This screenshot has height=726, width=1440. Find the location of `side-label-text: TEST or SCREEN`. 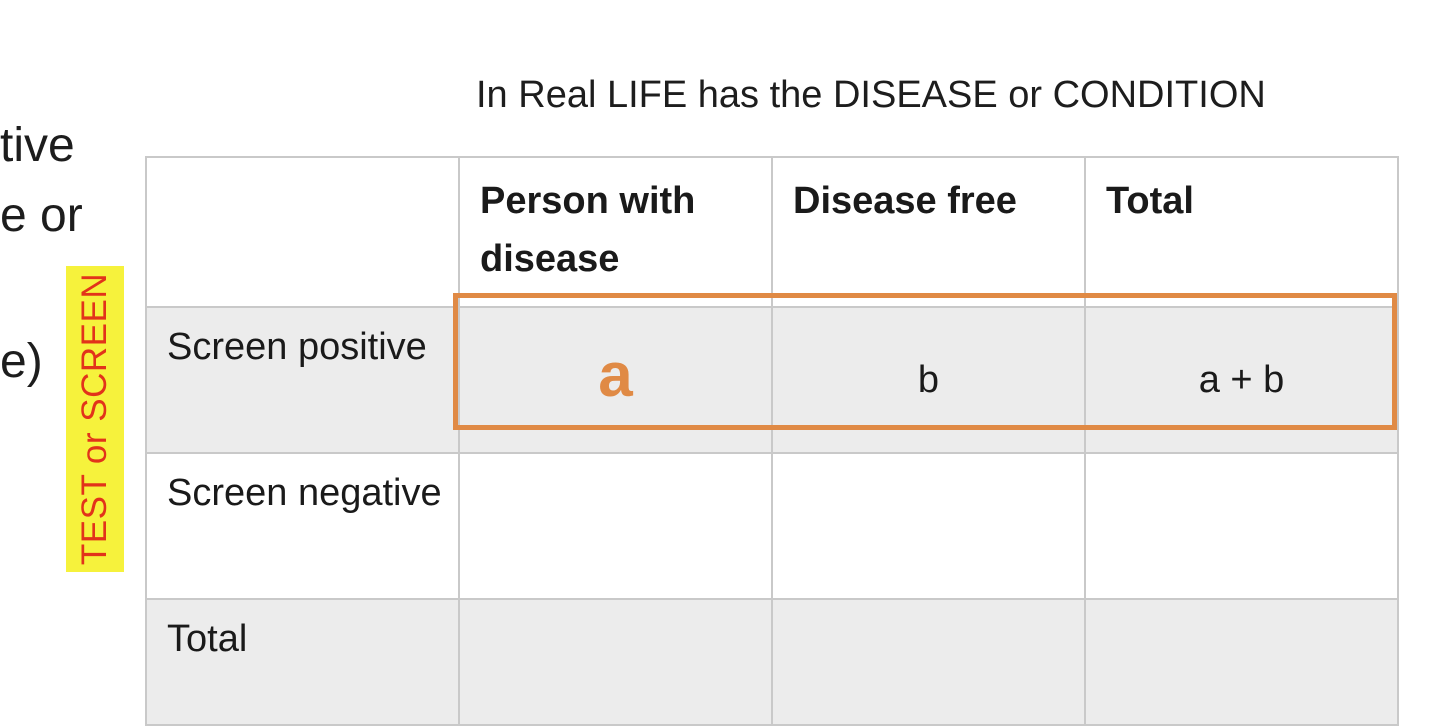

side-label-text: TEST or SCREEN is located at coordinates (94, 419).